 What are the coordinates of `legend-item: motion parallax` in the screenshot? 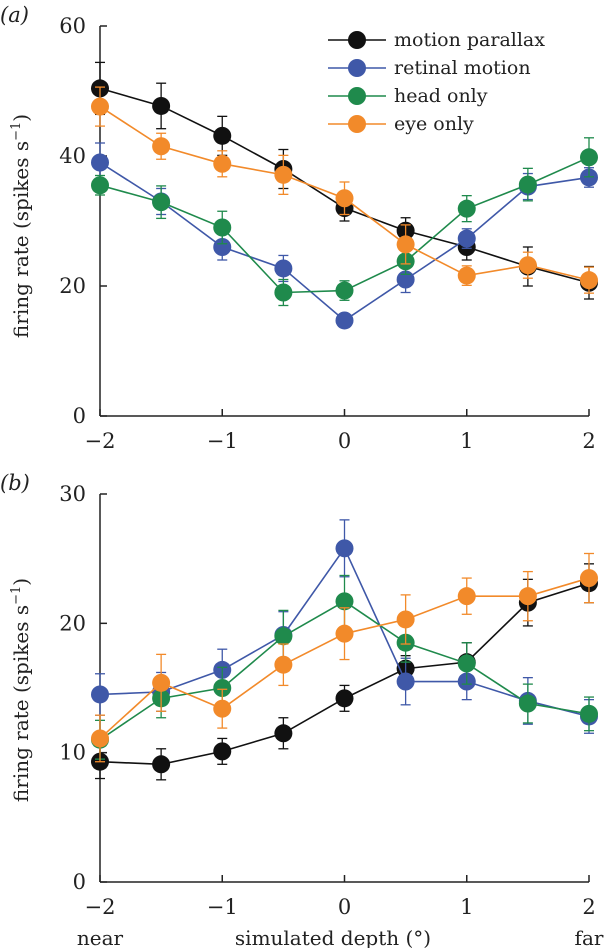 It's located at (436, 40).